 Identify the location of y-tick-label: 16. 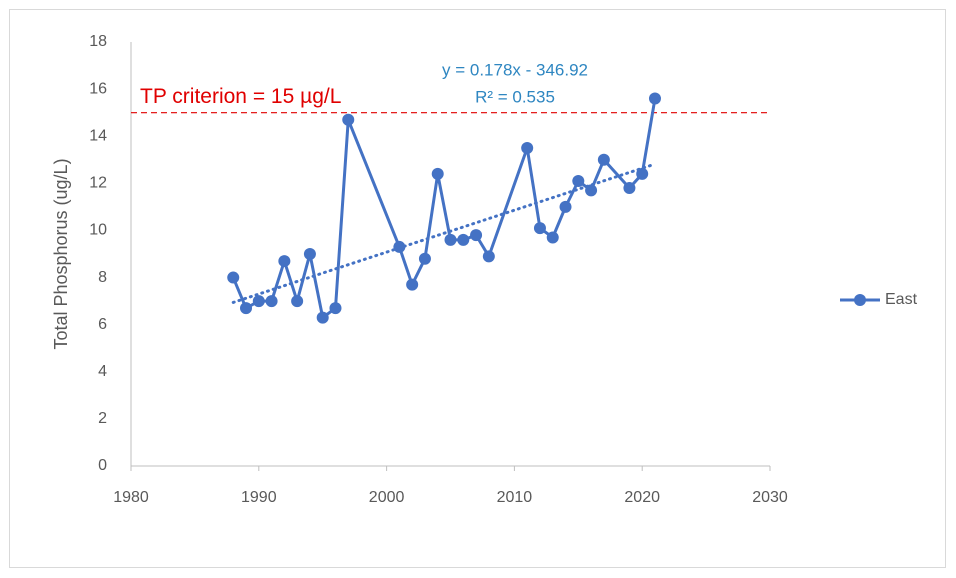
(98, 88).